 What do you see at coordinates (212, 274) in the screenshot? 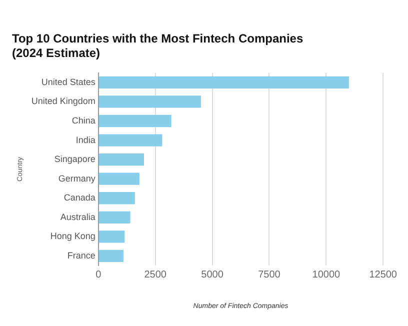
I see `x-tick-label: 5000` at bounding box center [212, 274].